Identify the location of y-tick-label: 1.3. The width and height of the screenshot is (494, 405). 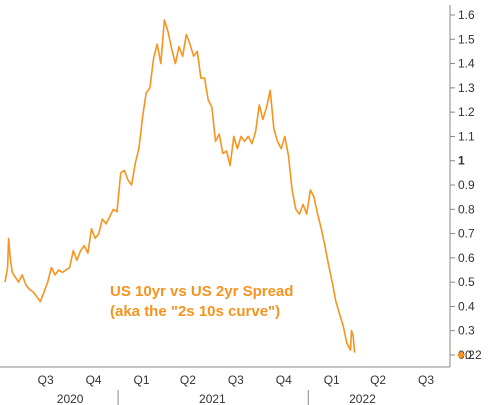
(466, 88).